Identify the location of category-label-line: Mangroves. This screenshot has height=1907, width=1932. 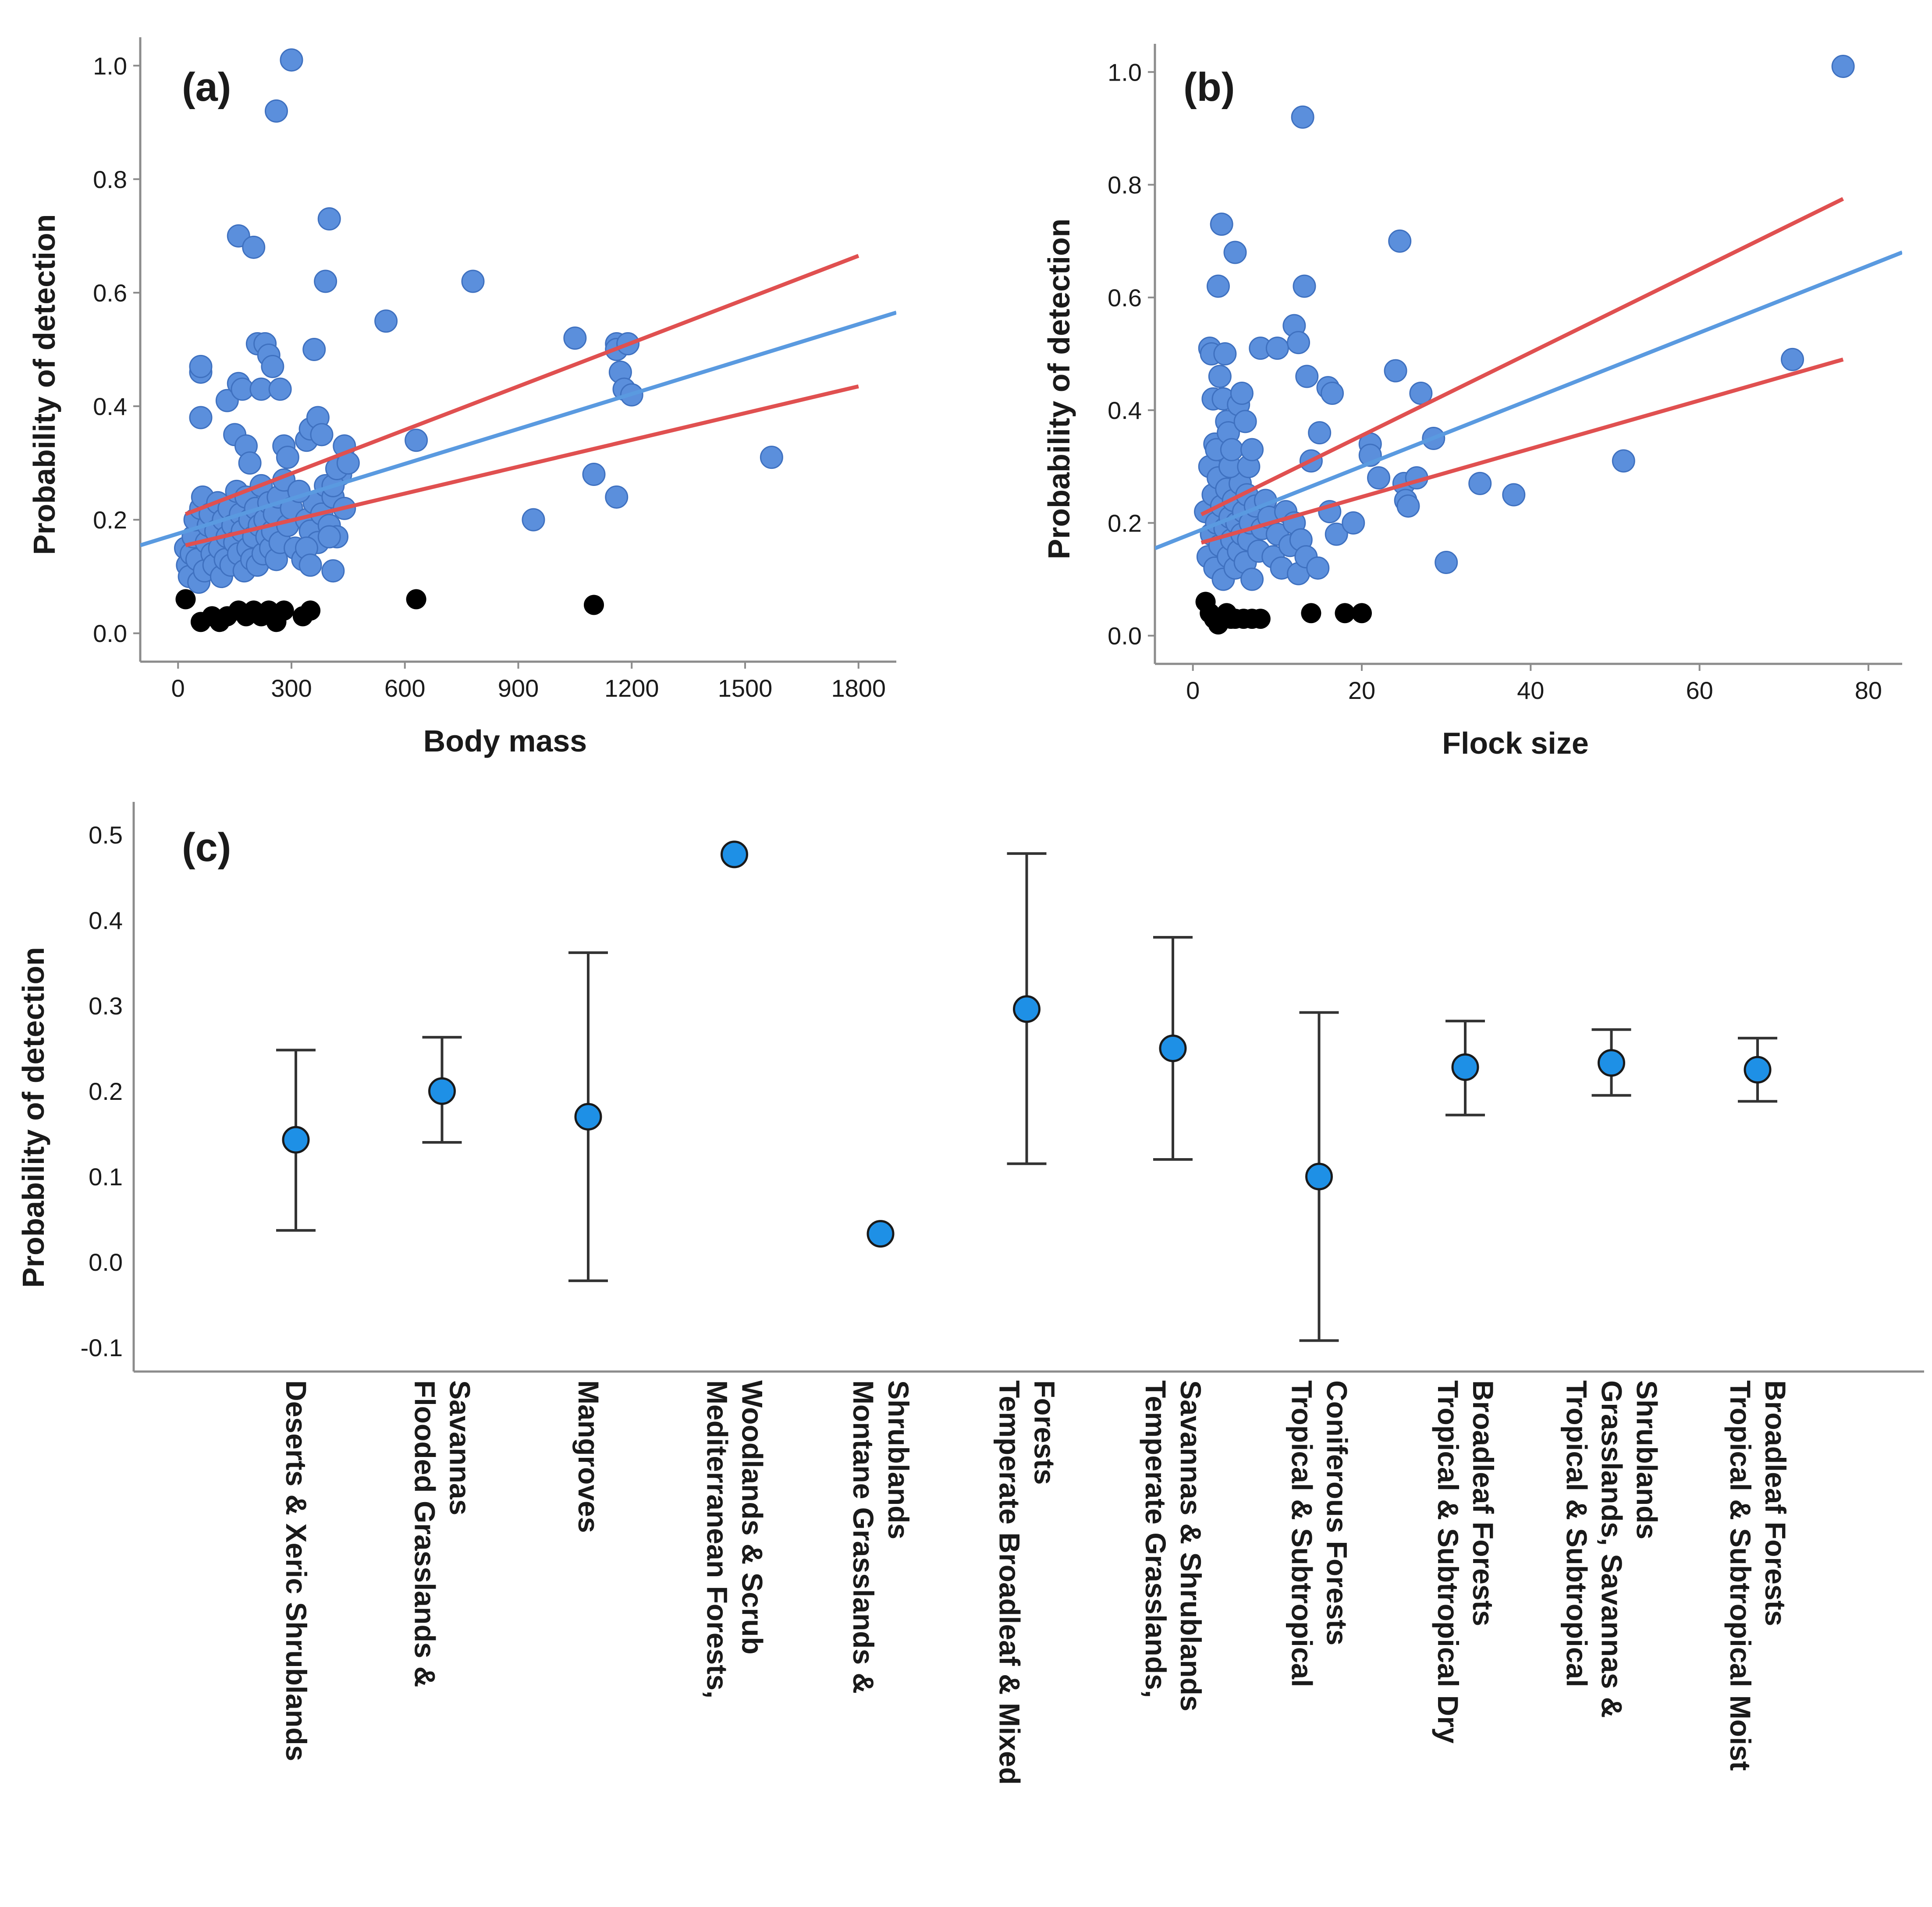
(588, 1456).